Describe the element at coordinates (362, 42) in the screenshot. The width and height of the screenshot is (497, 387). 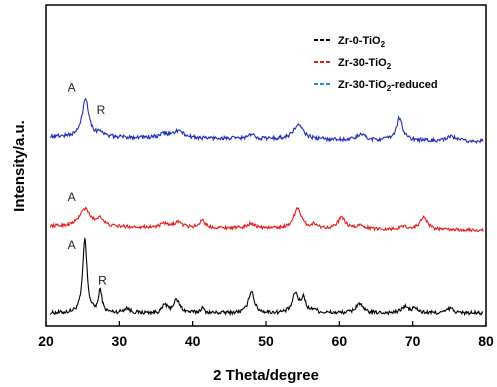
I see `legend-label-0: Zr-0-TiO2` at that location.